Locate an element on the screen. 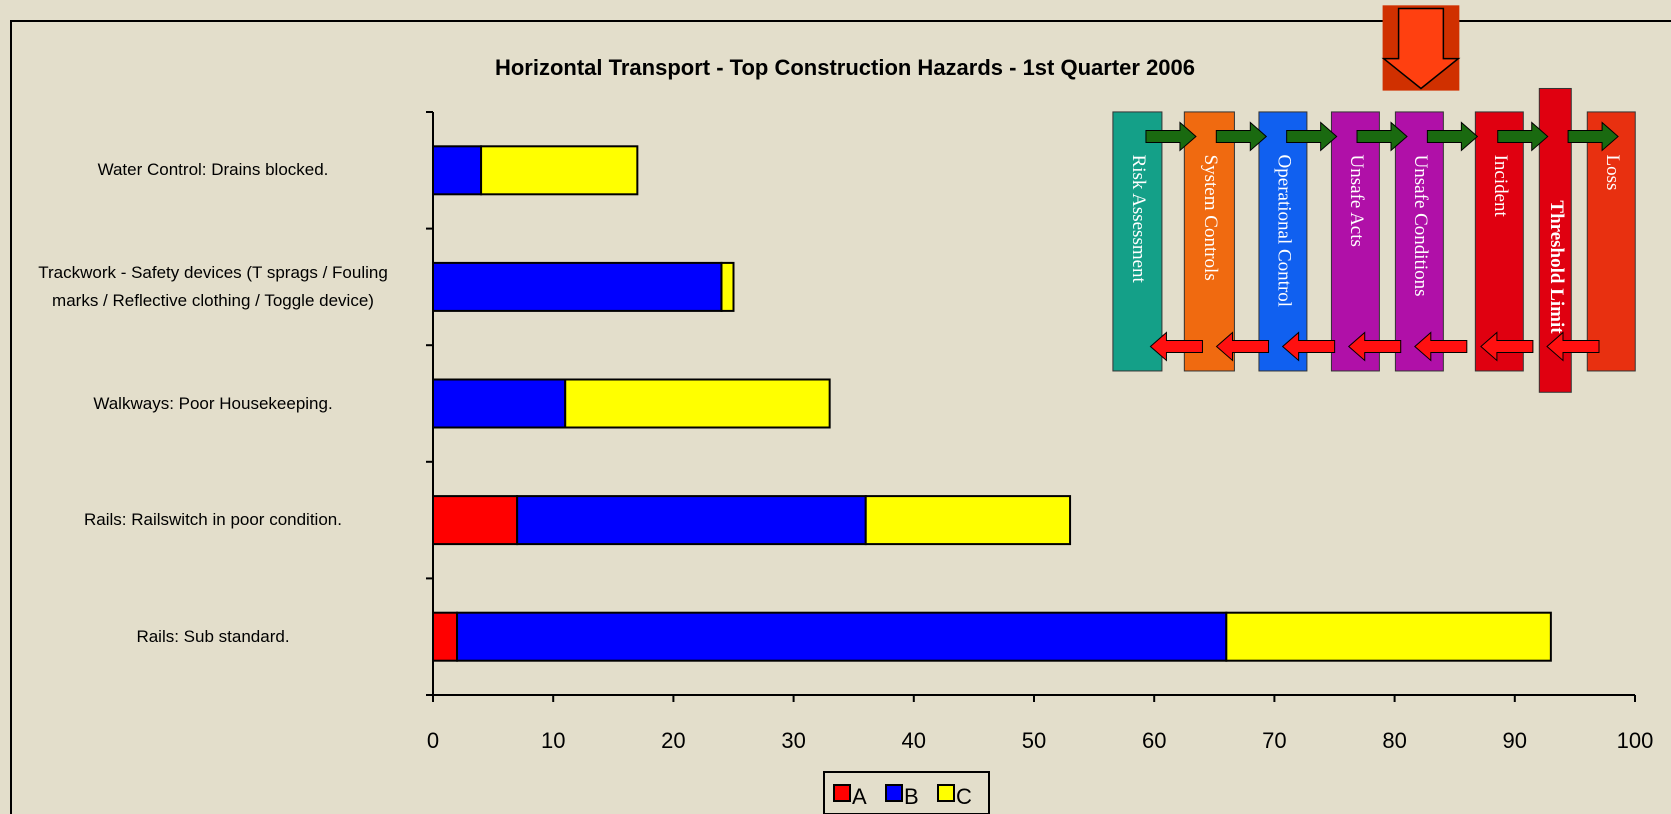 The image size is (1671, 814). y-tick-label: Rails: Railswitch in poor condition. is located at coordinates (213, 520).